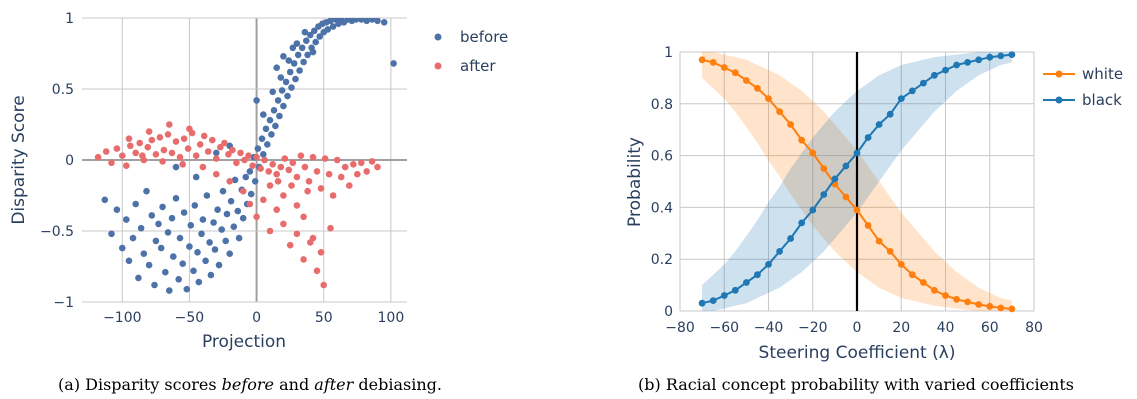 Image resolution: width=1137 pixels, height=399 pixels. I want to click on line-y-tick-label: 1, so click(668, 53).